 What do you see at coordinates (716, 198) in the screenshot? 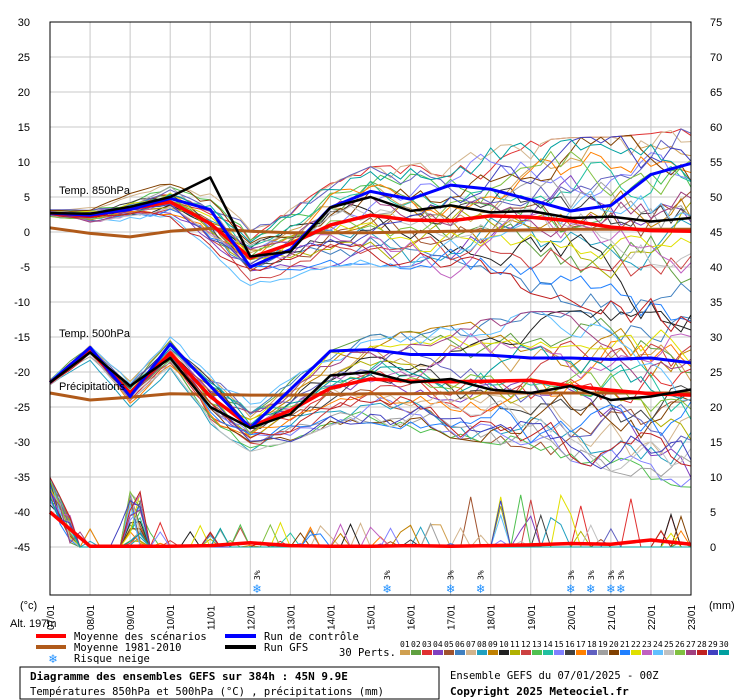
I see `right-tick-label: 50` at bounding box center [716, 198].